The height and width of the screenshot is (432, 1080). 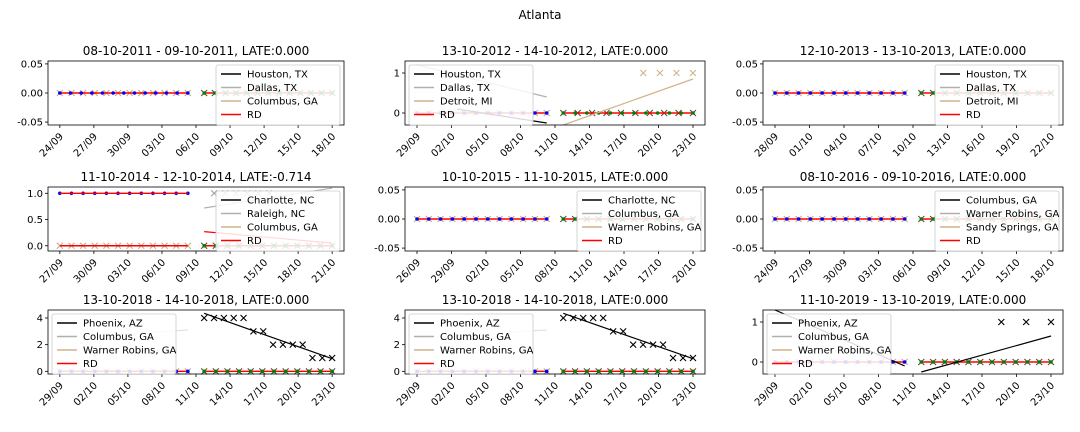 I want to click on y-tick-label: 1, so click(x=397, y=74).